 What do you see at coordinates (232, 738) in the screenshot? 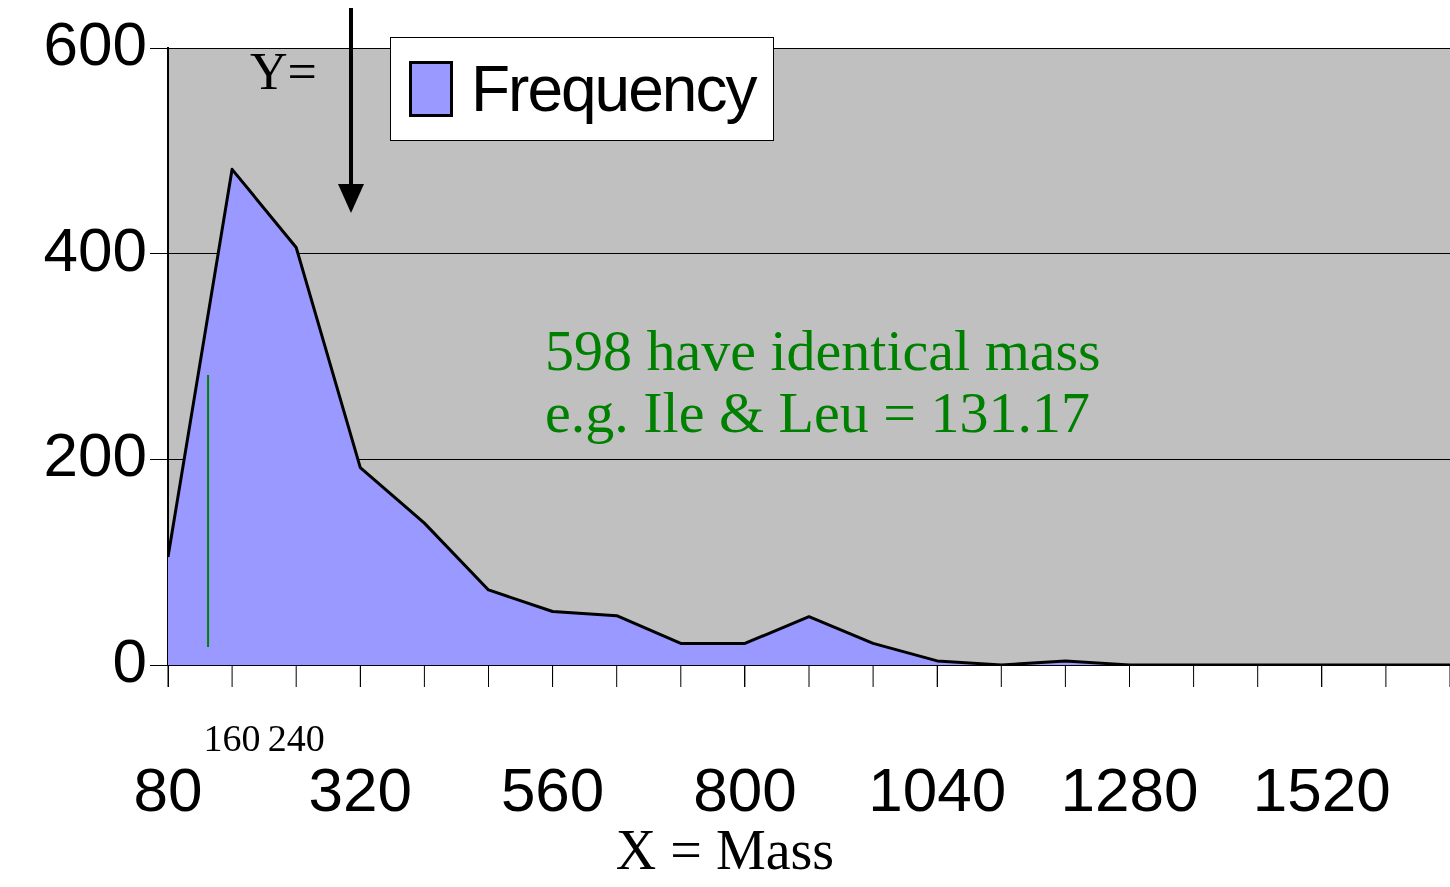
I see `annotation: 160` at bounding box center [232, 738].